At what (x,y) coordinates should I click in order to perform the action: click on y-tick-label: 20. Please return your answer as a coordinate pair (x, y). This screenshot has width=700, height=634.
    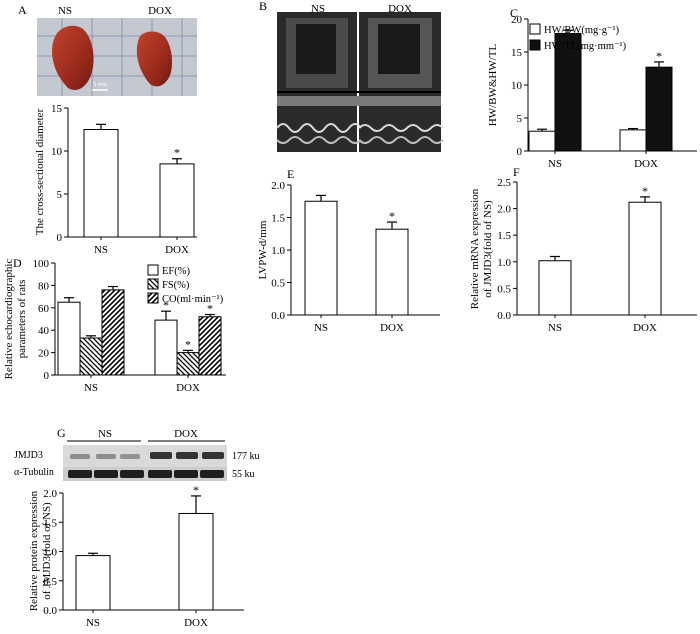
    Looking at the image, I should click on (517, 20).